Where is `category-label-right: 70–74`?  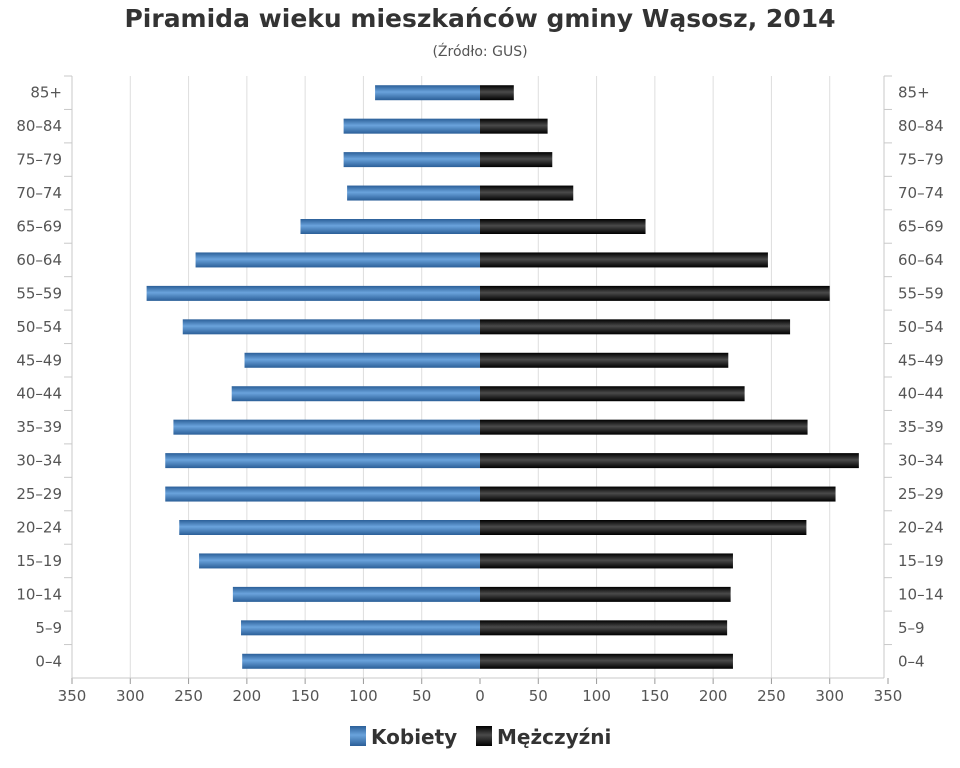
category-label-right: 70–74 is located at coordinates (921, 193).